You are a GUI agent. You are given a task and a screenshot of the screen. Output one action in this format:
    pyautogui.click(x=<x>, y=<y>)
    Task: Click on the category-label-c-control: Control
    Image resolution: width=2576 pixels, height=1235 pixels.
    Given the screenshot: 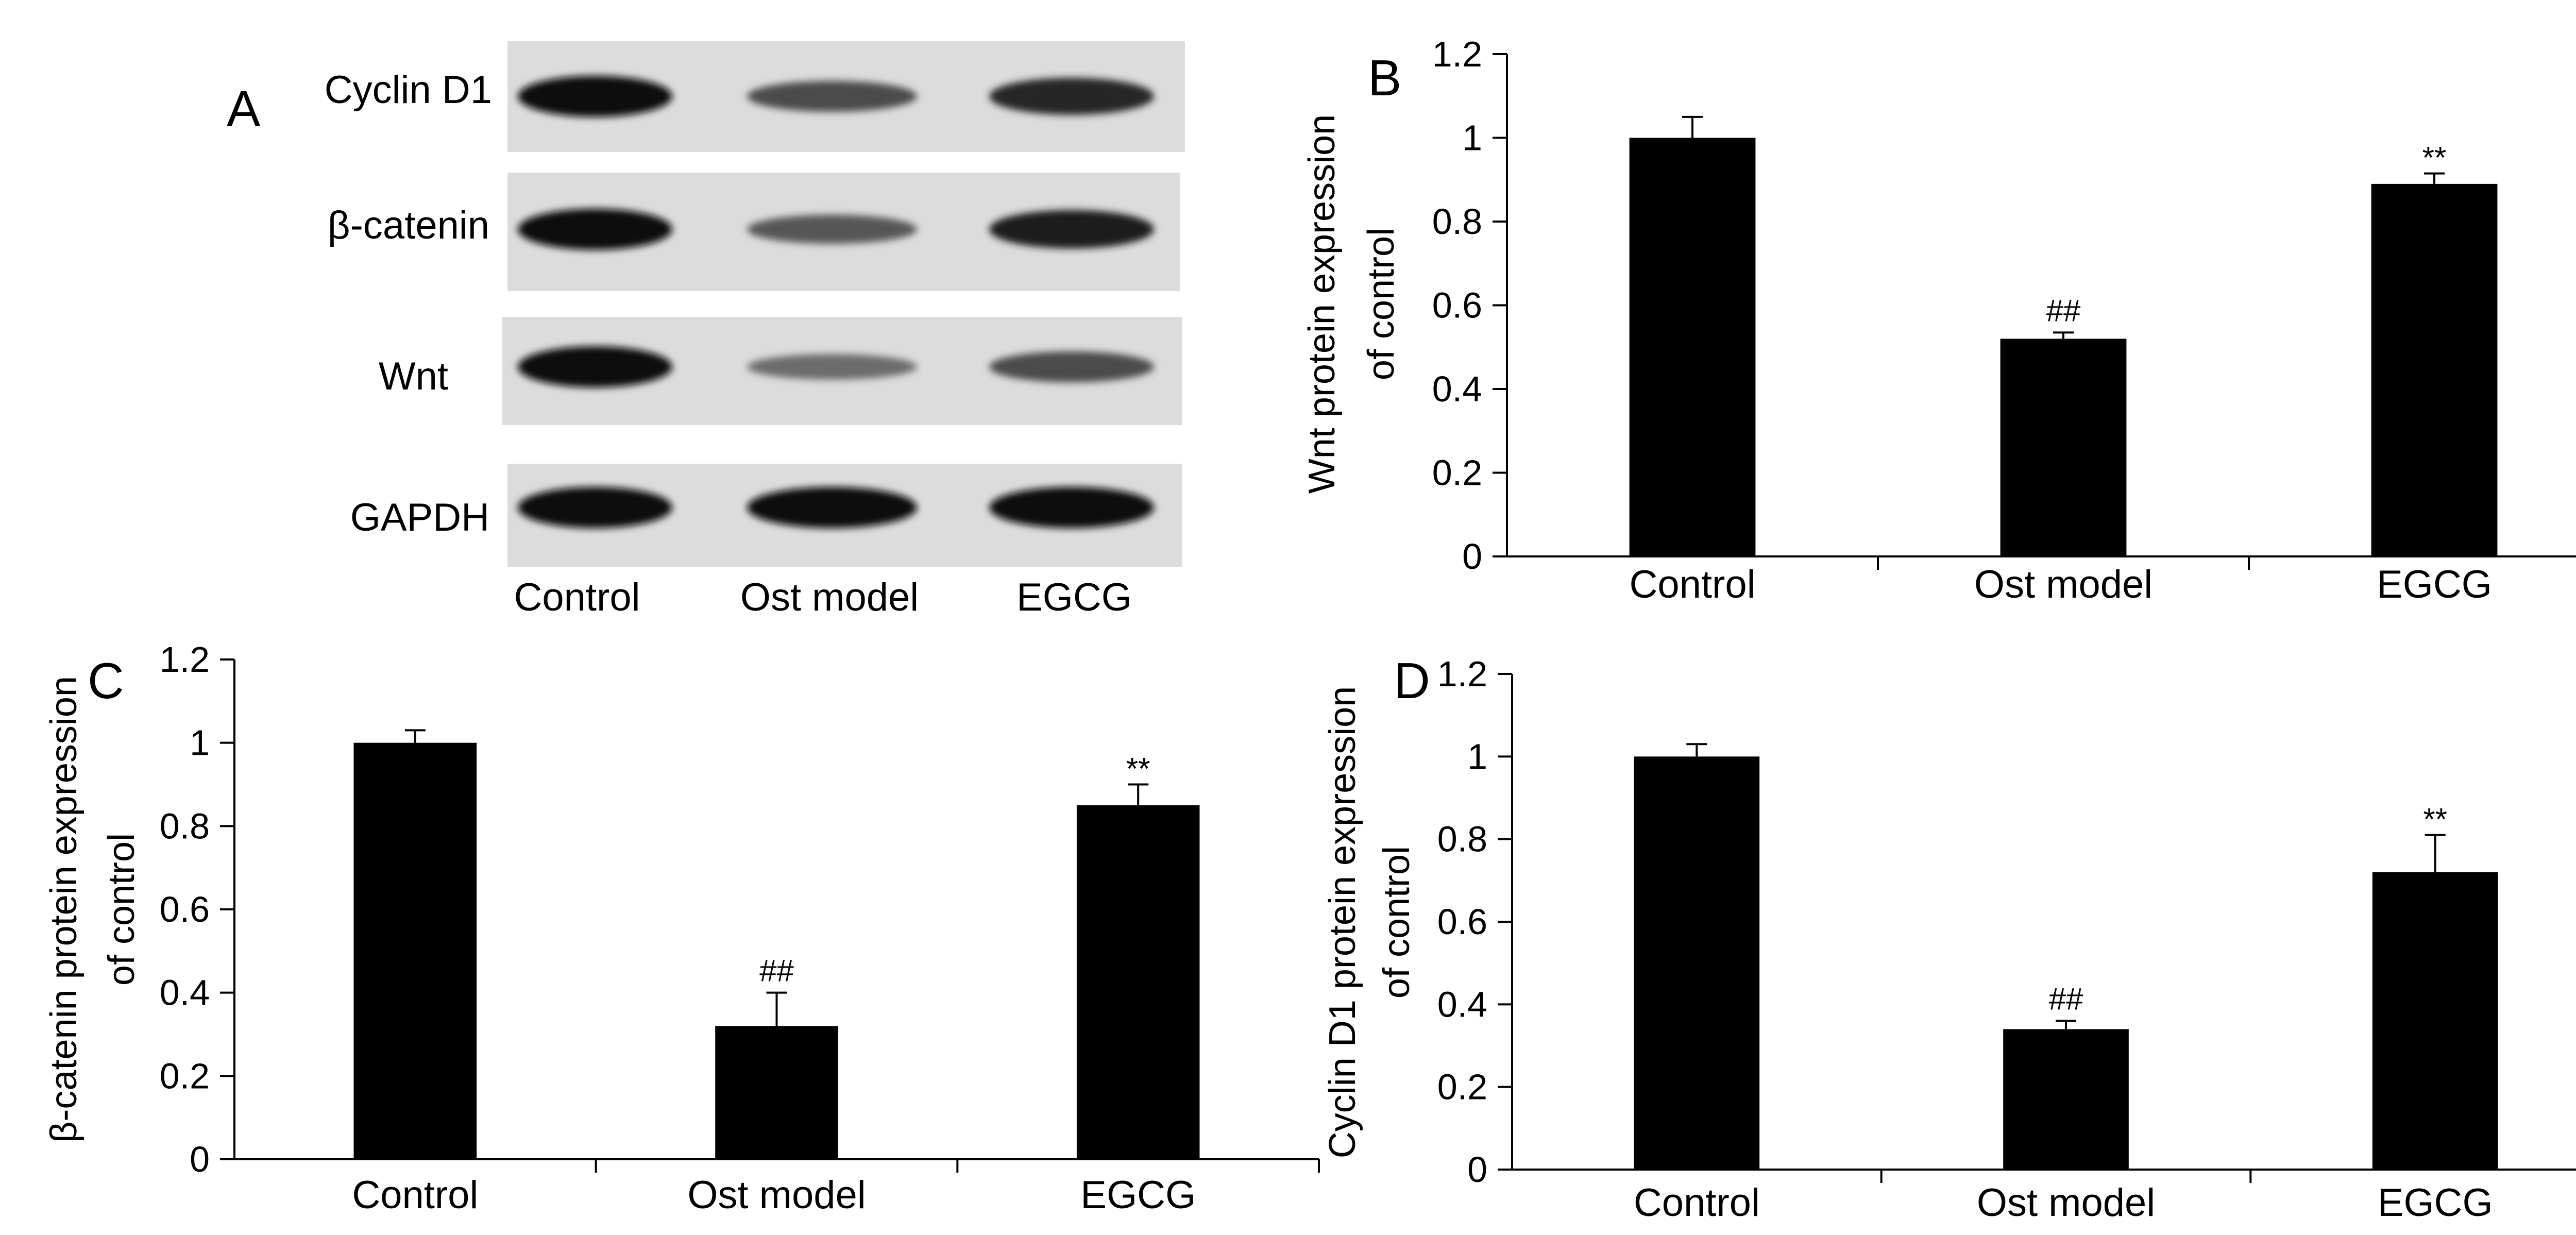 What is the action you would take?
    pyautogui.click(x=415, y=1195)
    